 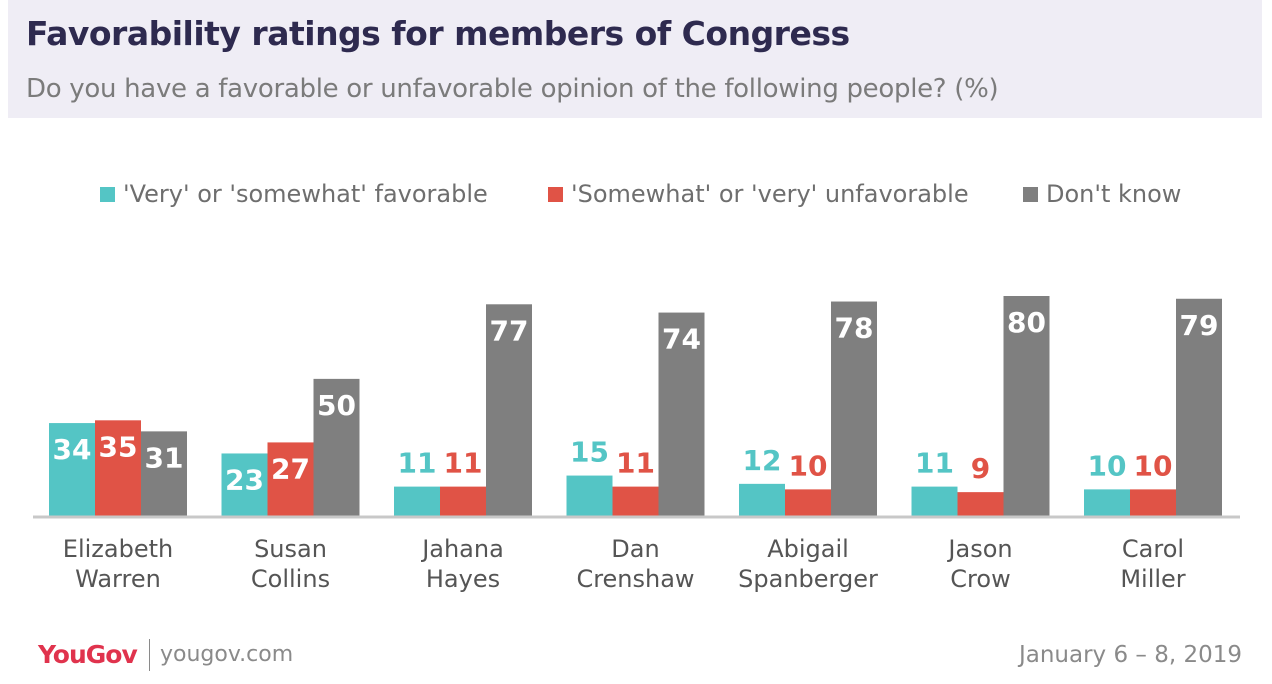 What do you see at coordinates (1130, 655) in the screenshot?
I see `footer-date: January 6 – 8, 2019` at bounding box center [1130, 655].